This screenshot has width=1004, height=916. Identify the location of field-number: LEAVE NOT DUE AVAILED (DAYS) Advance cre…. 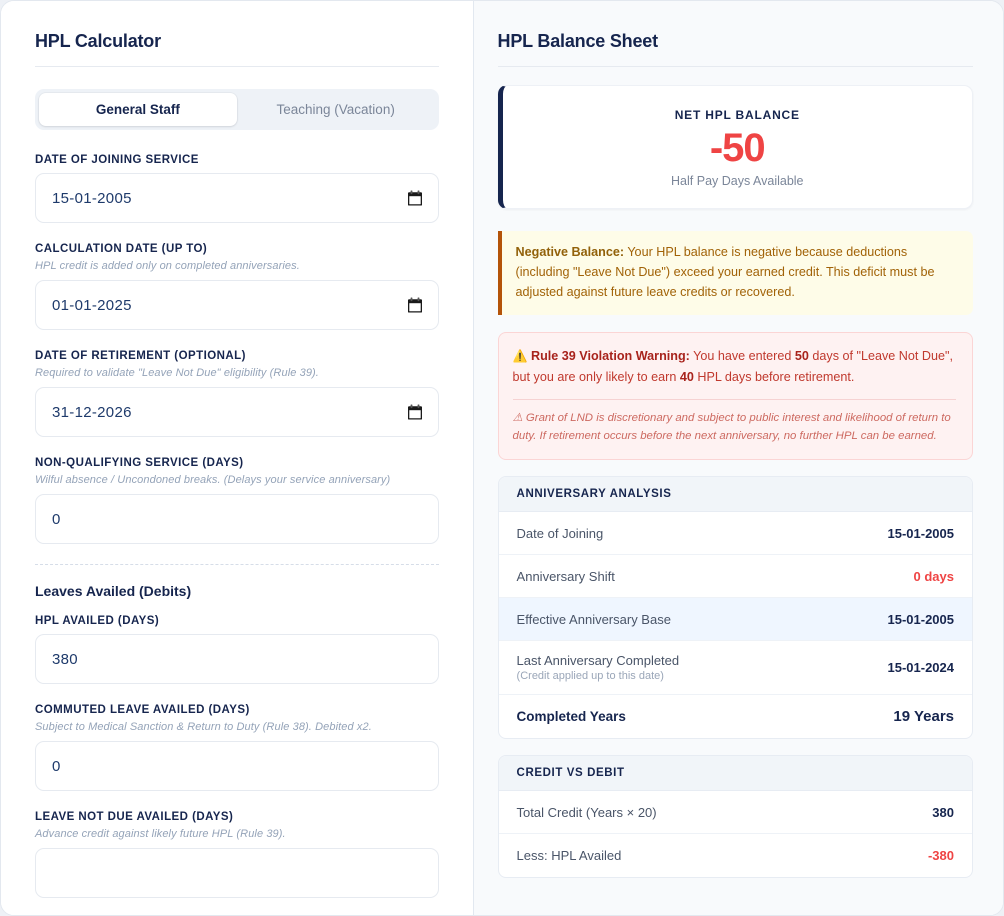
(237, 854).